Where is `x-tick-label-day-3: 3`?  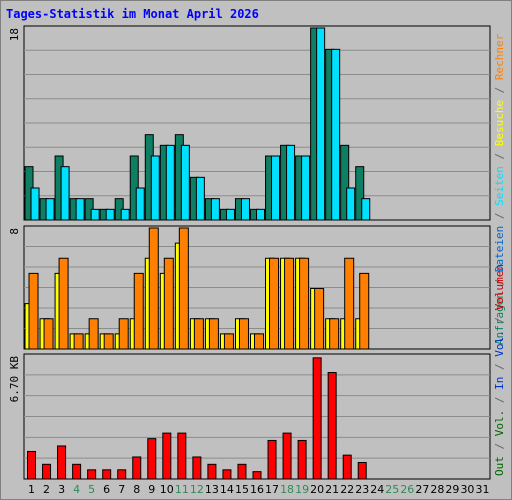 x-tick-label-day-3: 3 is located at coordinates (61, 489).